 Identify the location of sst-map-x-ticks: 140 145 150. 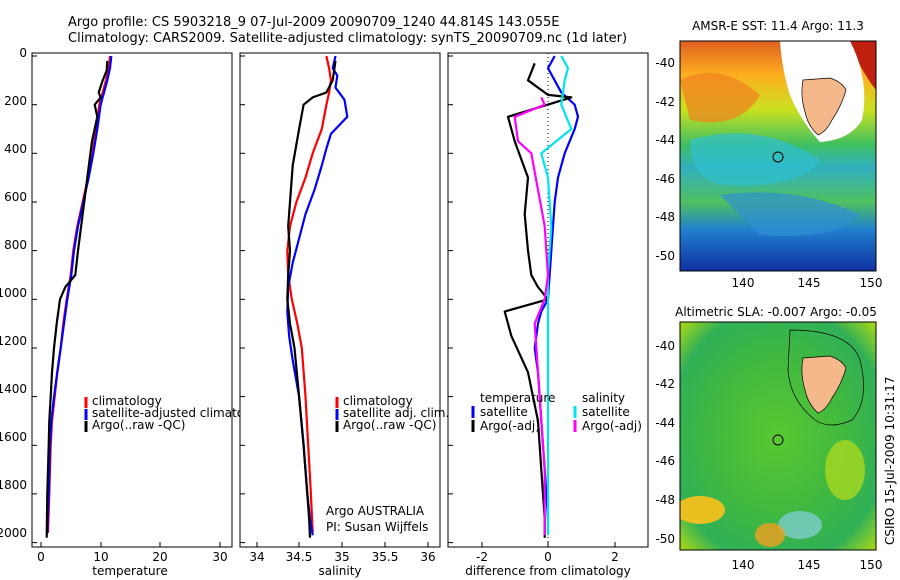
(807, 283).